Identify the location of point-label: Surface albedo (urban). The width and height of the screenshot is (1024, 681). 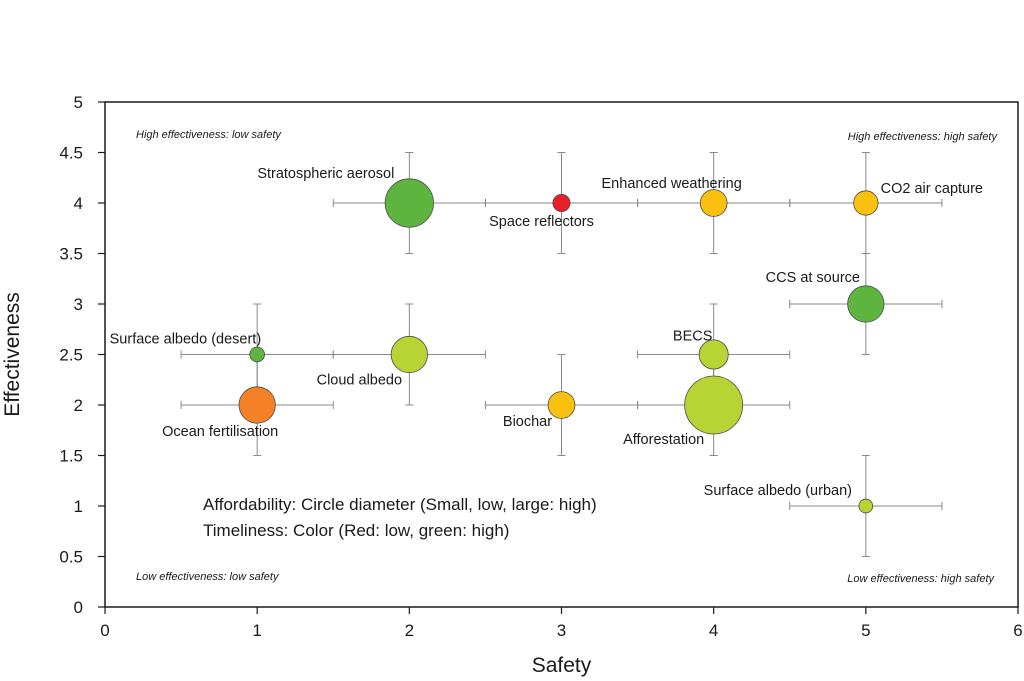
(778, 491).